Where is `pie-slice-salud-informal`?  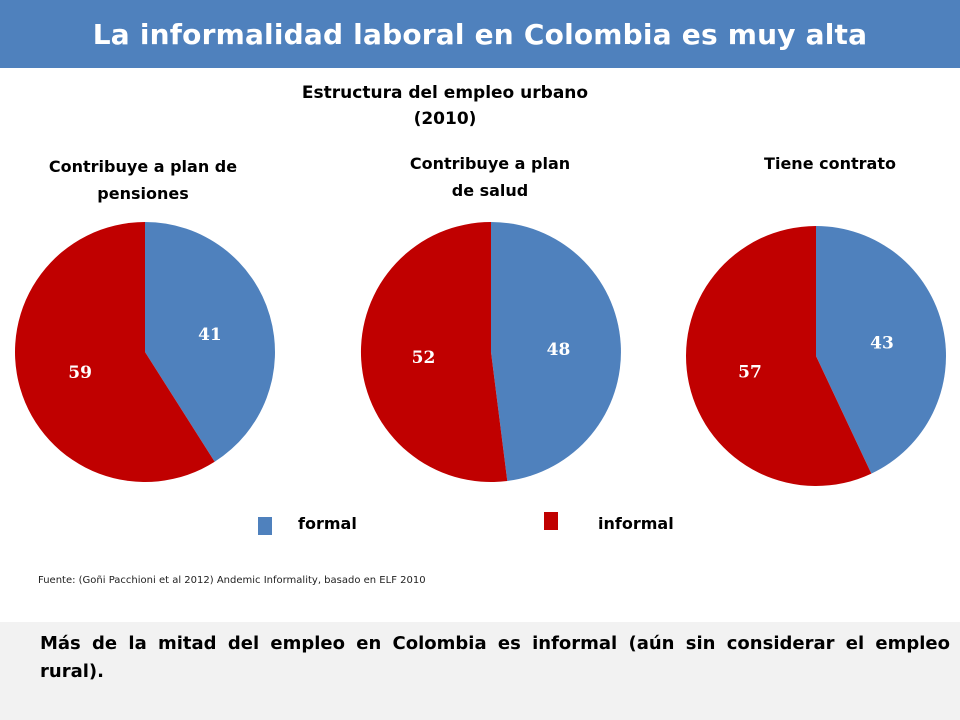
pie-slice-salud-informal is located at coordinates (434, 351).